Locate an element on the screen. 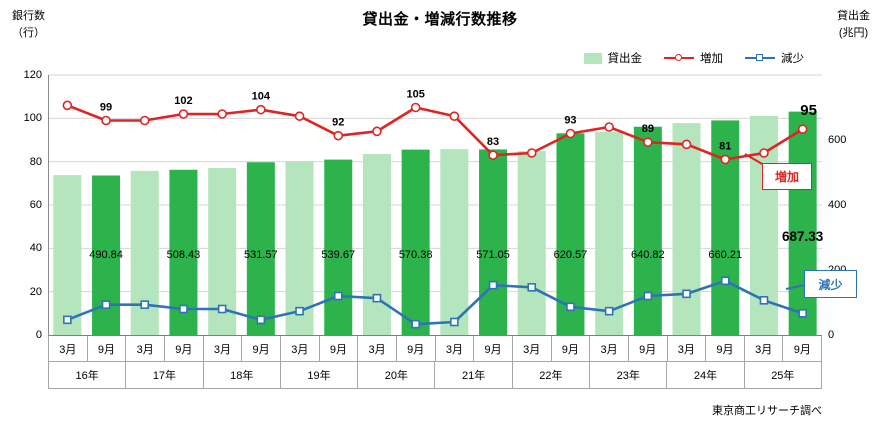 Image resolution: width=880 pixels, height=436 pixels. legend-label: 減少 is located at coordinates (792, 59).